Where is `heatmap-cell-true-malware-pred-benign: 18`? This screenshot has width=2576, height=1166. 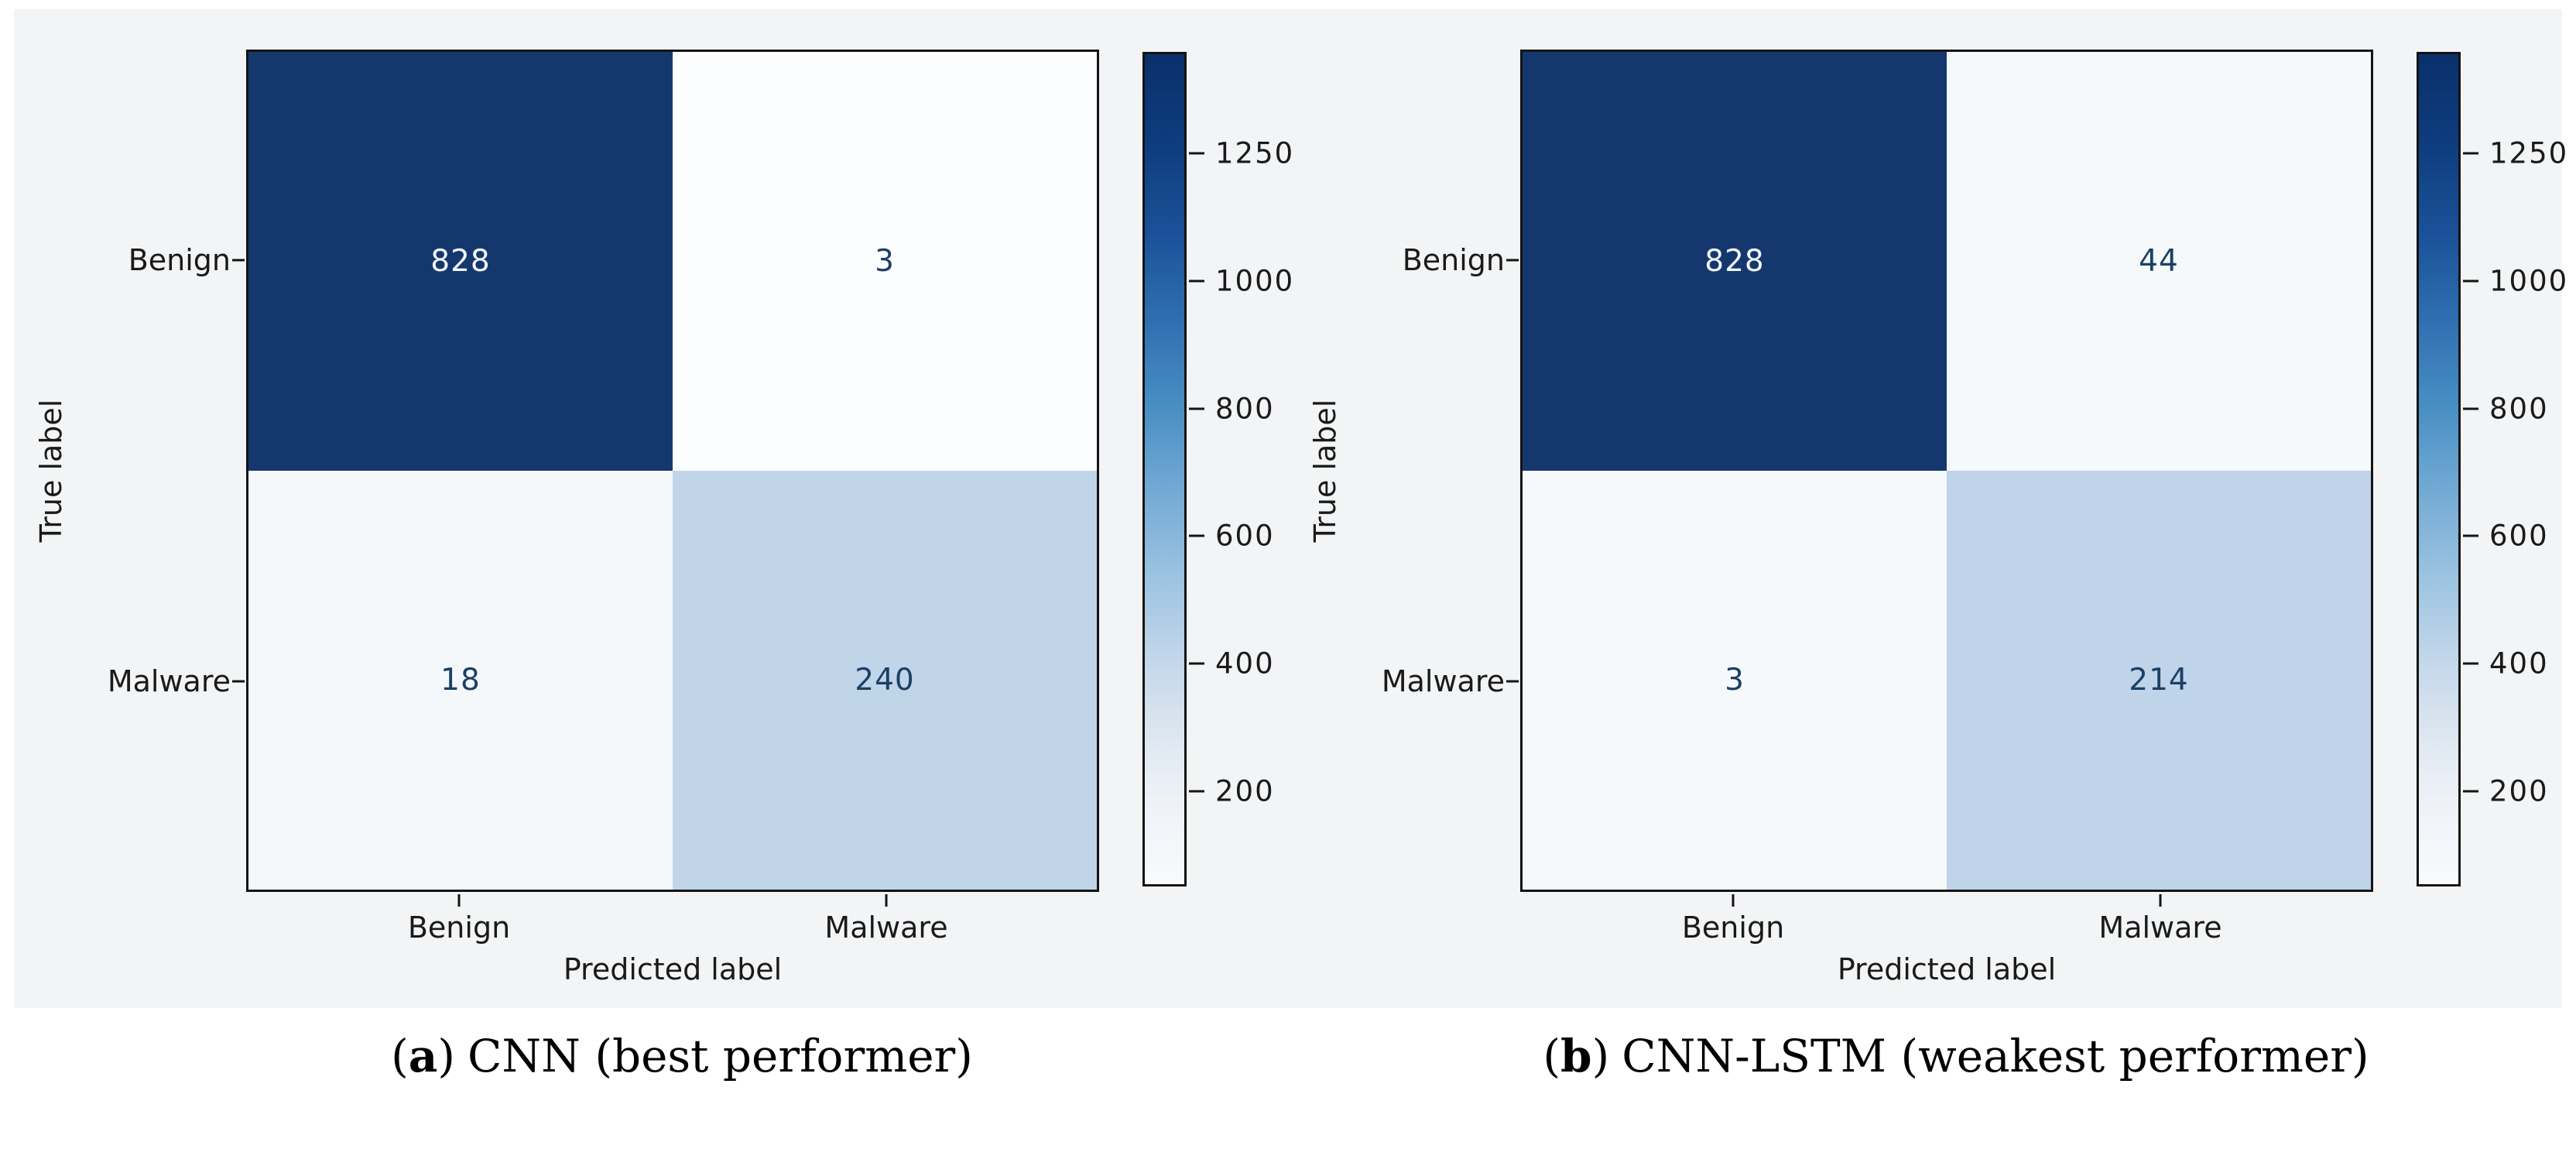
heatmap-cell-true-malware-pred-benign: 18 is located at coordinates (460, 680).